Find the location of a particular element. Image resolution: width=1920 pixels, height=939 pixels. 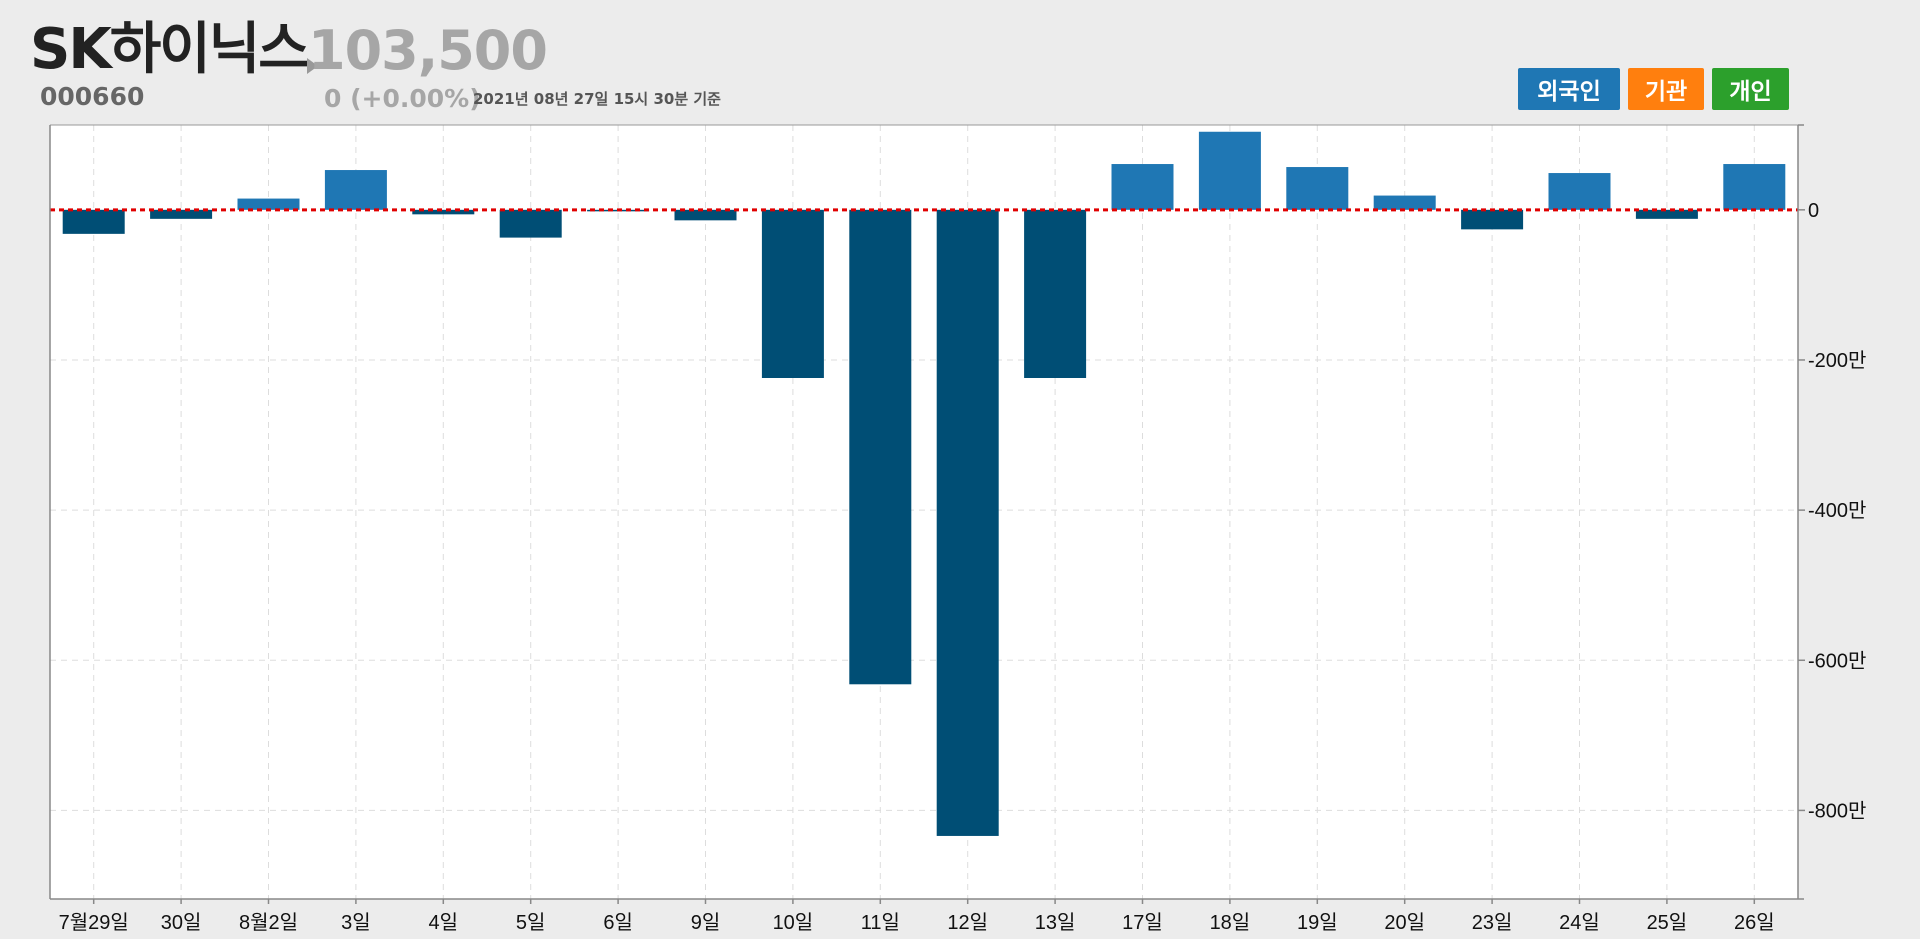

x-tick-label: 12일 is located at coordinates (967, 922).